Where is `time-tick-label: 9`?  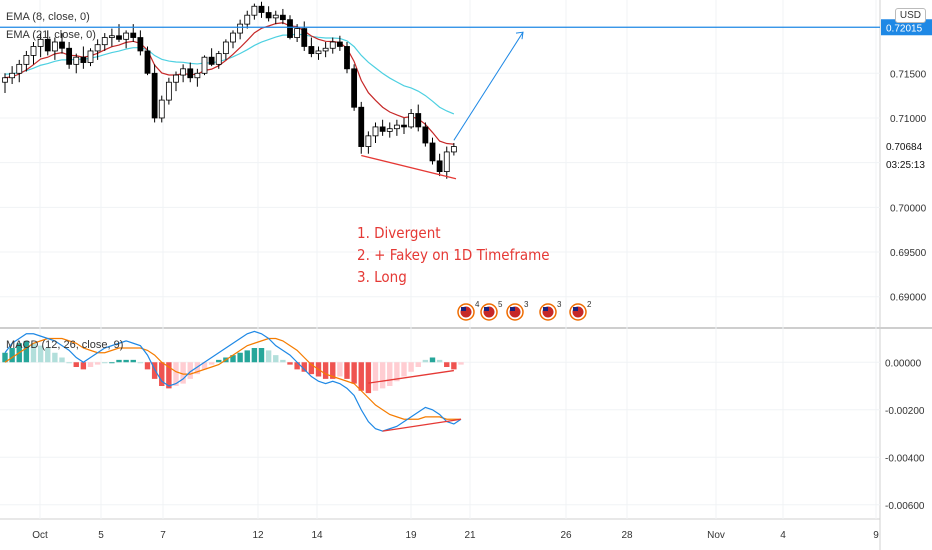
time-tick-label: 9 is located at coordinates (876, 535).